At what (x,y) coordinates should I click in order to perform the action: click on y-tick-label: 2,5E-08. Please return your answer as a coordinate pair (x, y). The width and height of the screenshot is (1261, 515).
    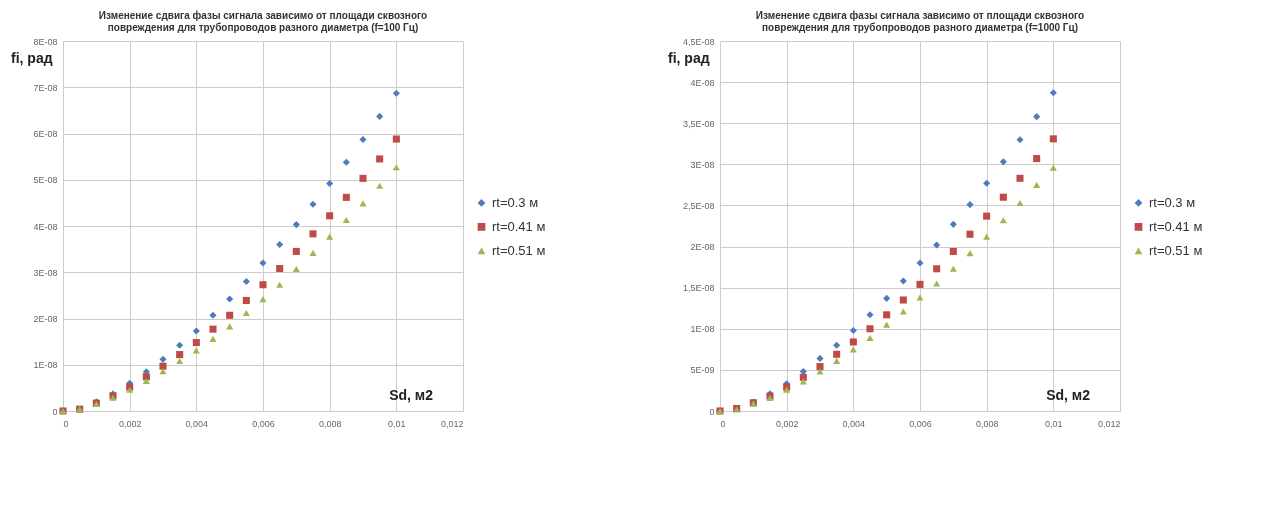
    Looking at the image, I should click on (698, 205).